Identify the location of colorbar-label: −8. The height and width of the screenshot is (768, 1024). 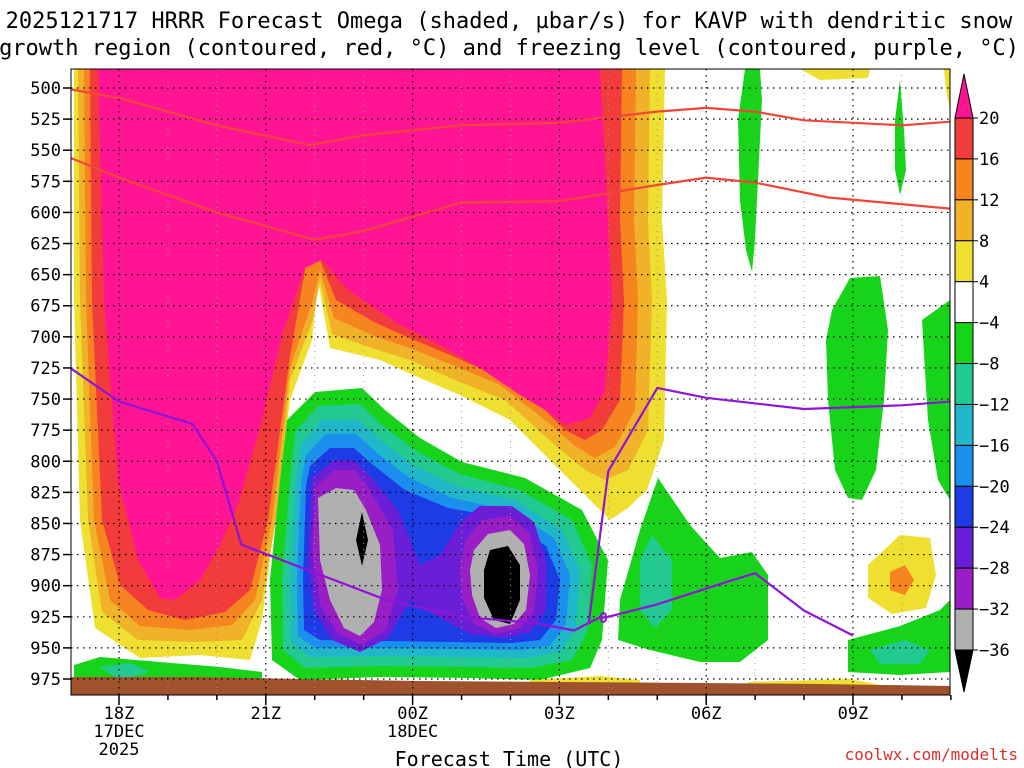
(989, 365).